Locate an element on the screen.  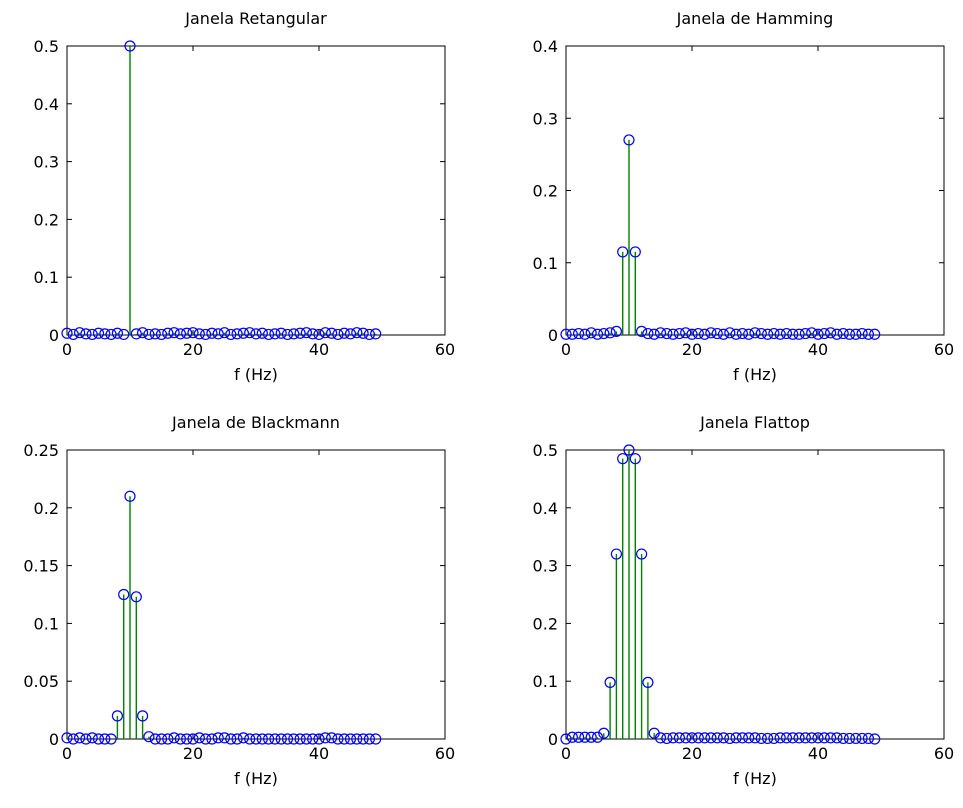
chart-title: Janela de Hamming is located at coordinates (755, 18).